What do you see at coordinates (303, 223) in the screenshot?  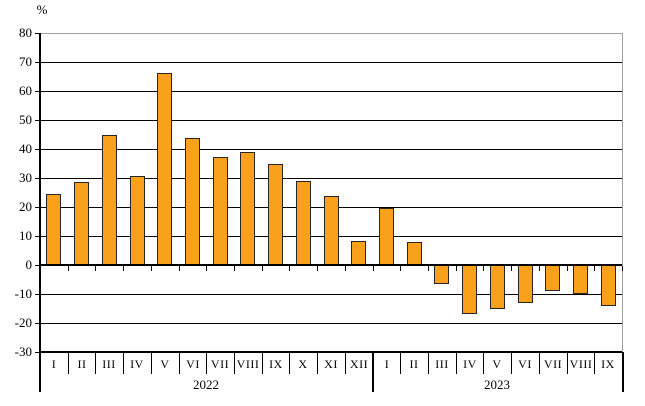 I see `bar-2022-X` at bounding box center [303, 223].